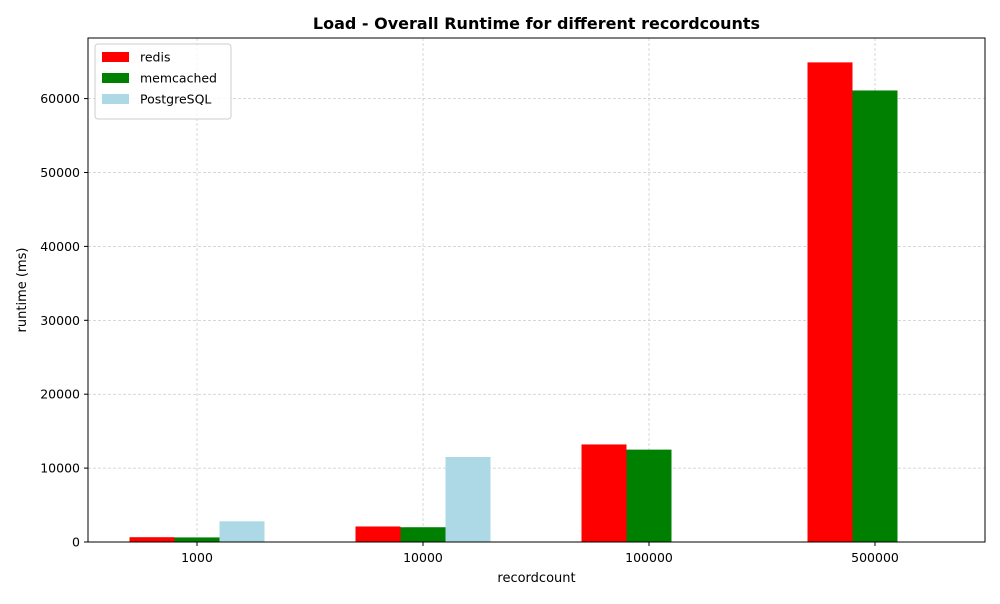 This screenshot has width=1000, height=604. I want to click on legend-swatch-postgresql, so click(115, 99).